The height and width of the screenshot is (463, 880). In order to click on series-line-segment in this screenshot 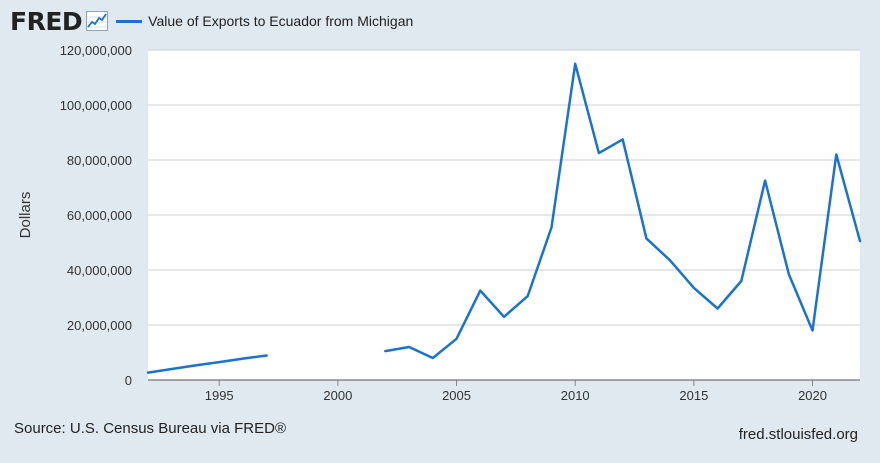, I will do `click(207, 364)`.